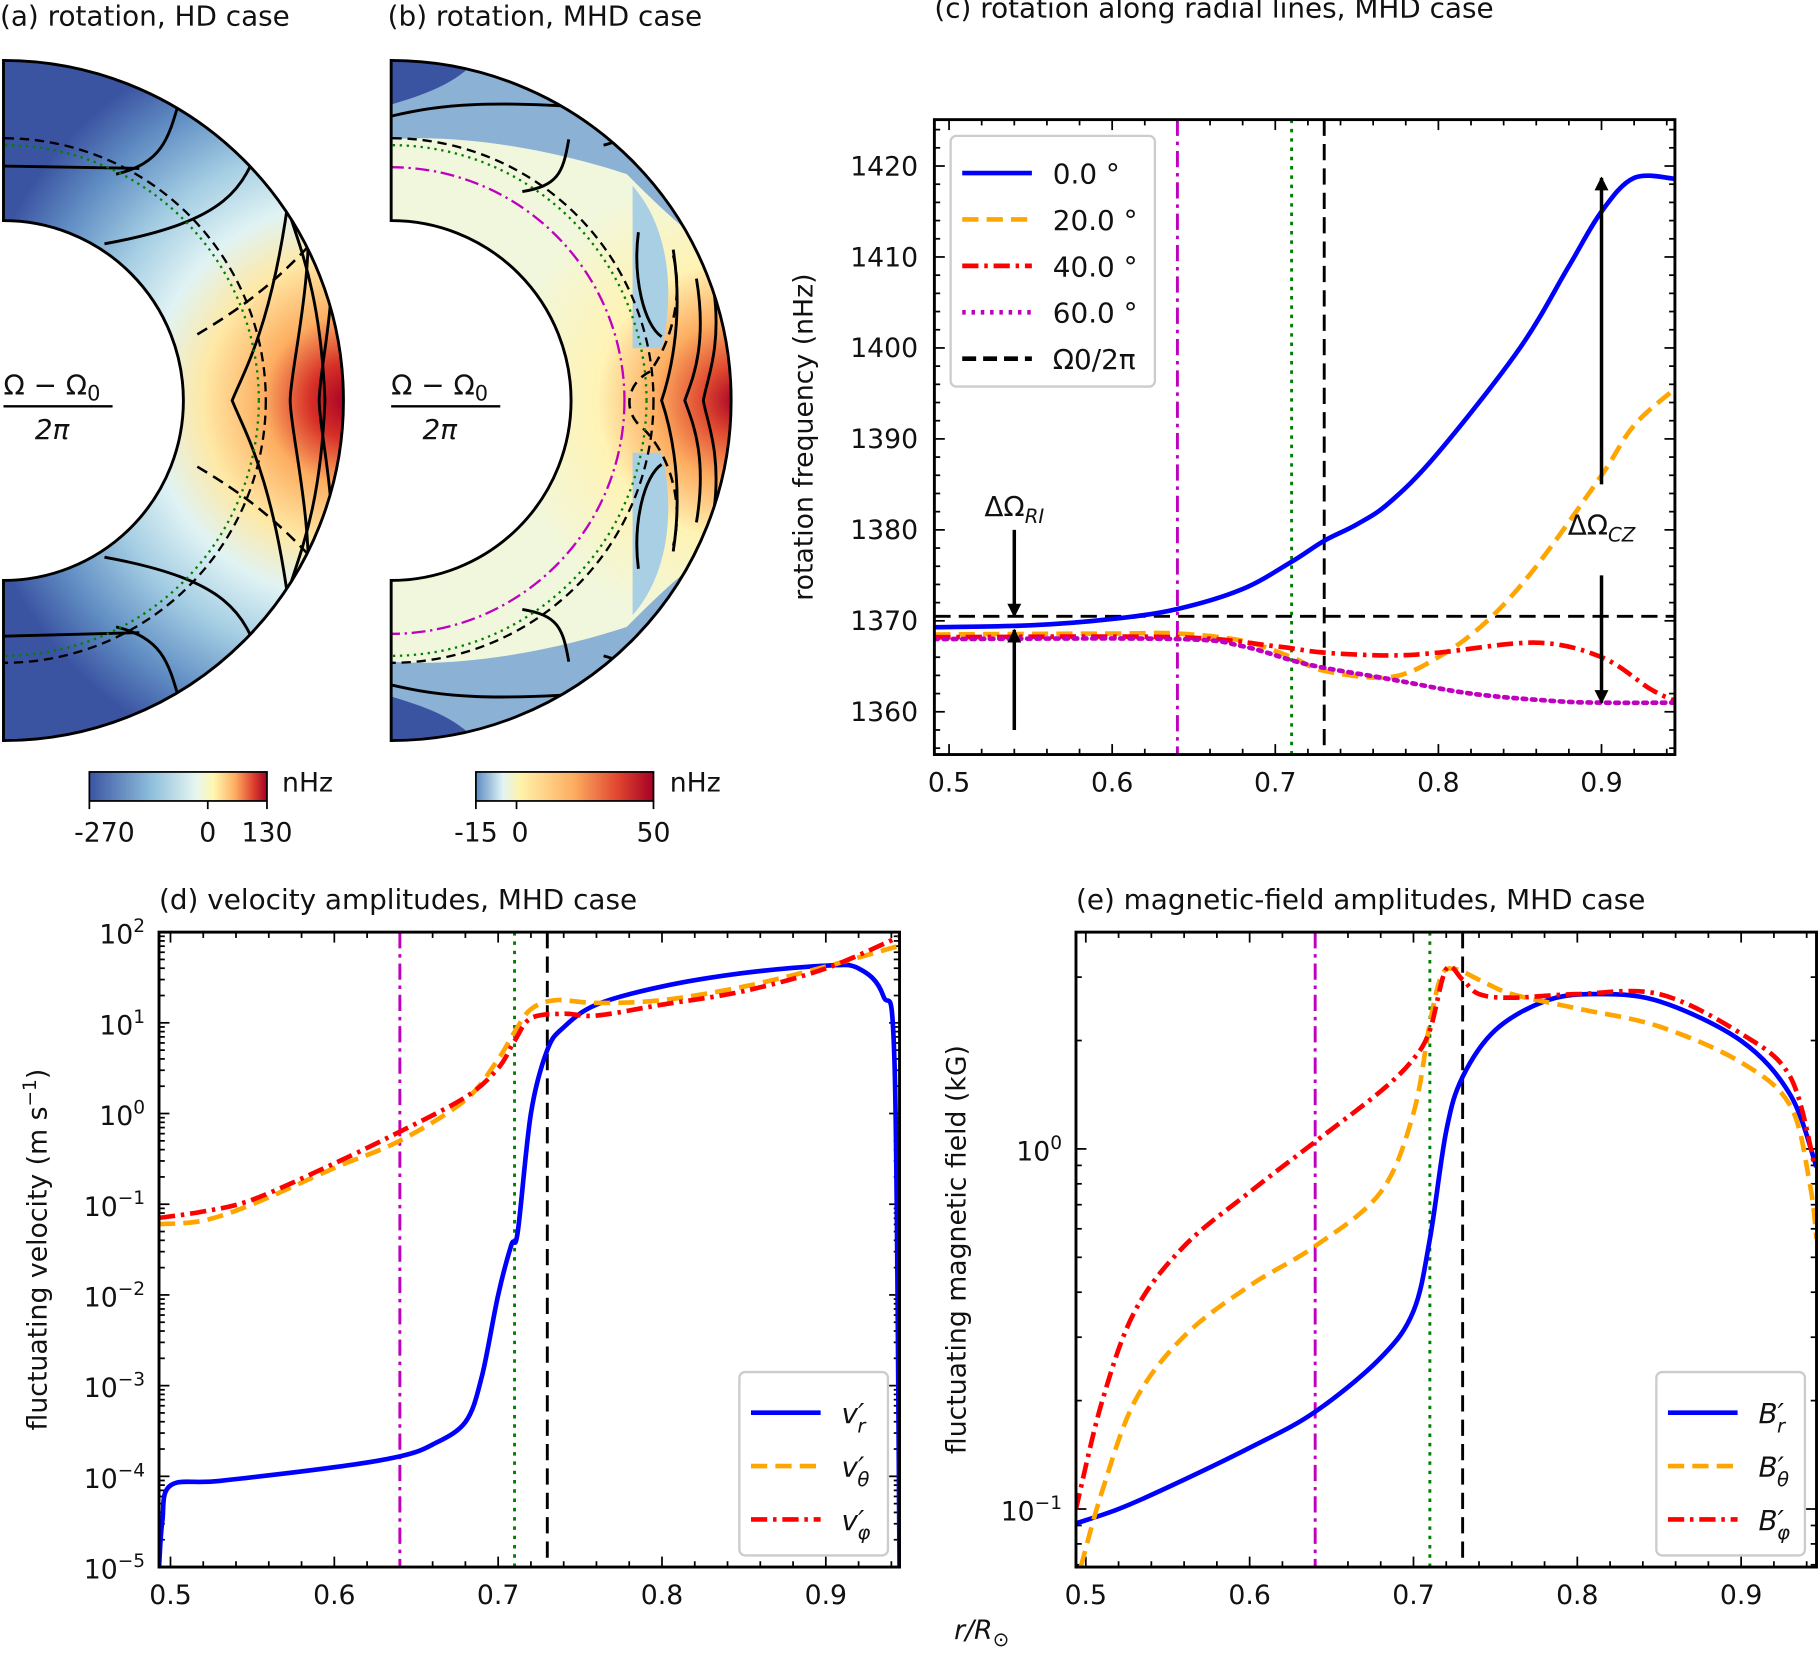 This screenshot has width=1820, height=1653. Describe the element at coordinates (856, 1471) in the screenshot. I see `legend-label: v′θ` at that location.